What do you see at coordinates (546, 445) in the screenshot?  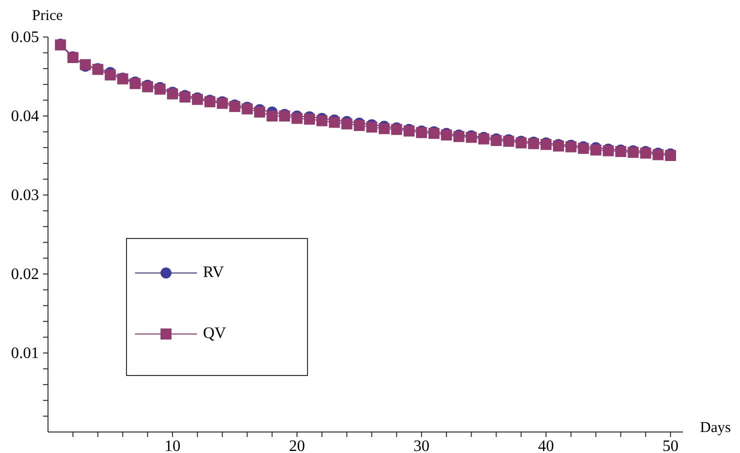 I see `x-tick-label: 40` at bounding box center [546, 445].